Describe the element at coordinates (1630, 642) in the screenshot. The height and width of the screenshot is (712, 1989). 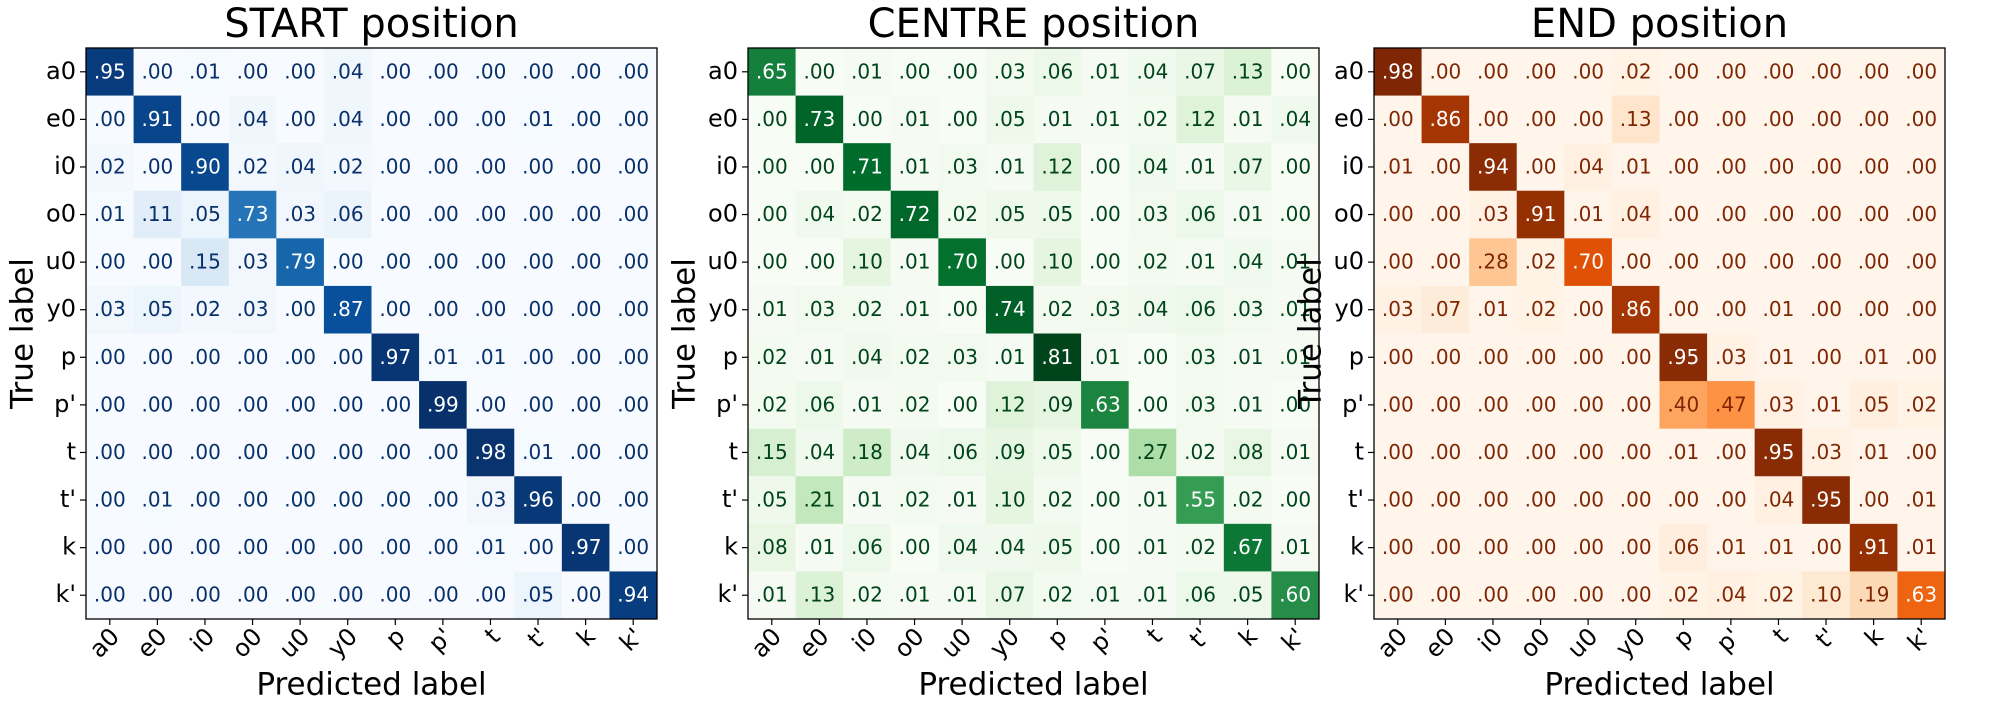
I see `x-tick-label: y0` at that location.